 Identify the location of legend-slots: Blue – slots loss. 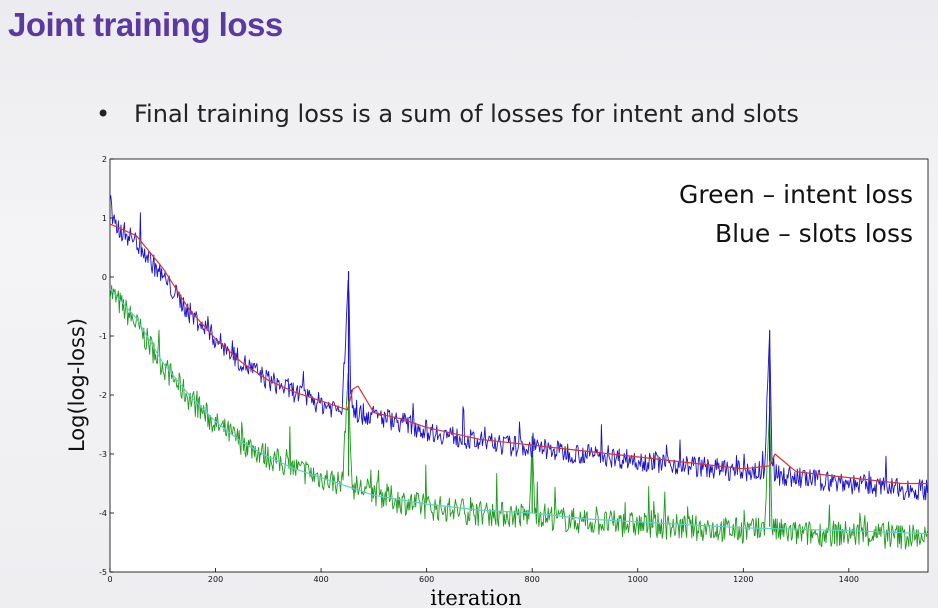
(814, 233).